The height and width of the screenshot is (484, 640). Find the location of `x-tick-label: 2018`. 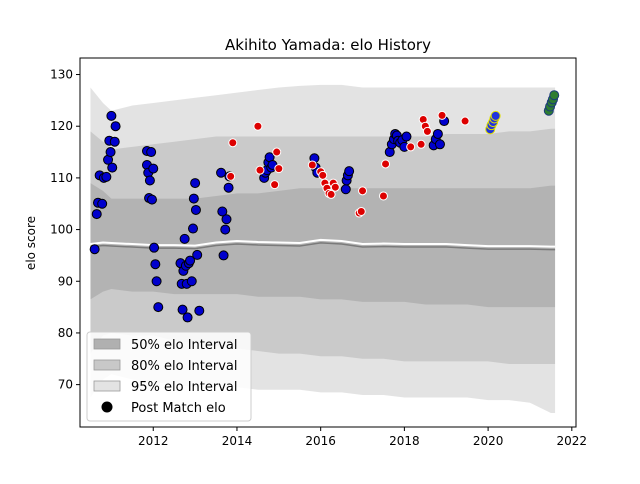

x-tick-label: 2018 is located at coordinates (404, 441).